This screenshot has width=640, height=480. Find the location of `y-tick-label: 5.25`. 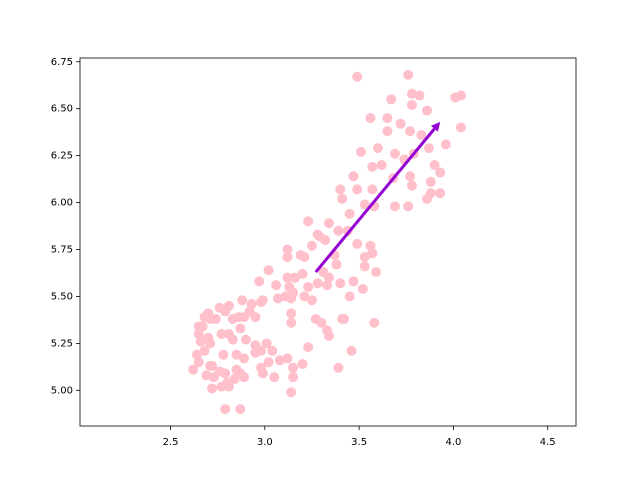

y-tick-label: 5.25 is located at coordinates (62, 343).